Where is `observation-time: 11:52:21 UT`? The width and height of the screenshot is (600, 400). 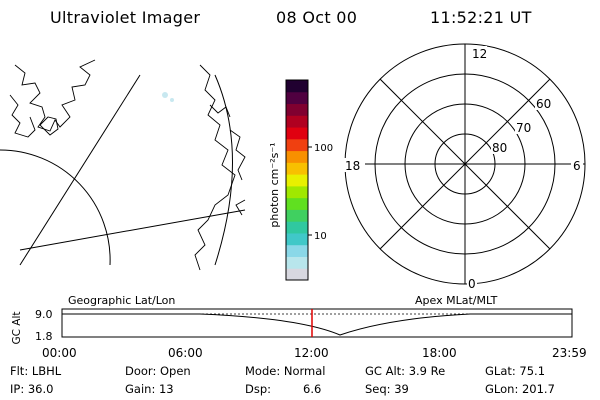 observation-time: 11:52:21 UT is located at coordinates (481, 17).